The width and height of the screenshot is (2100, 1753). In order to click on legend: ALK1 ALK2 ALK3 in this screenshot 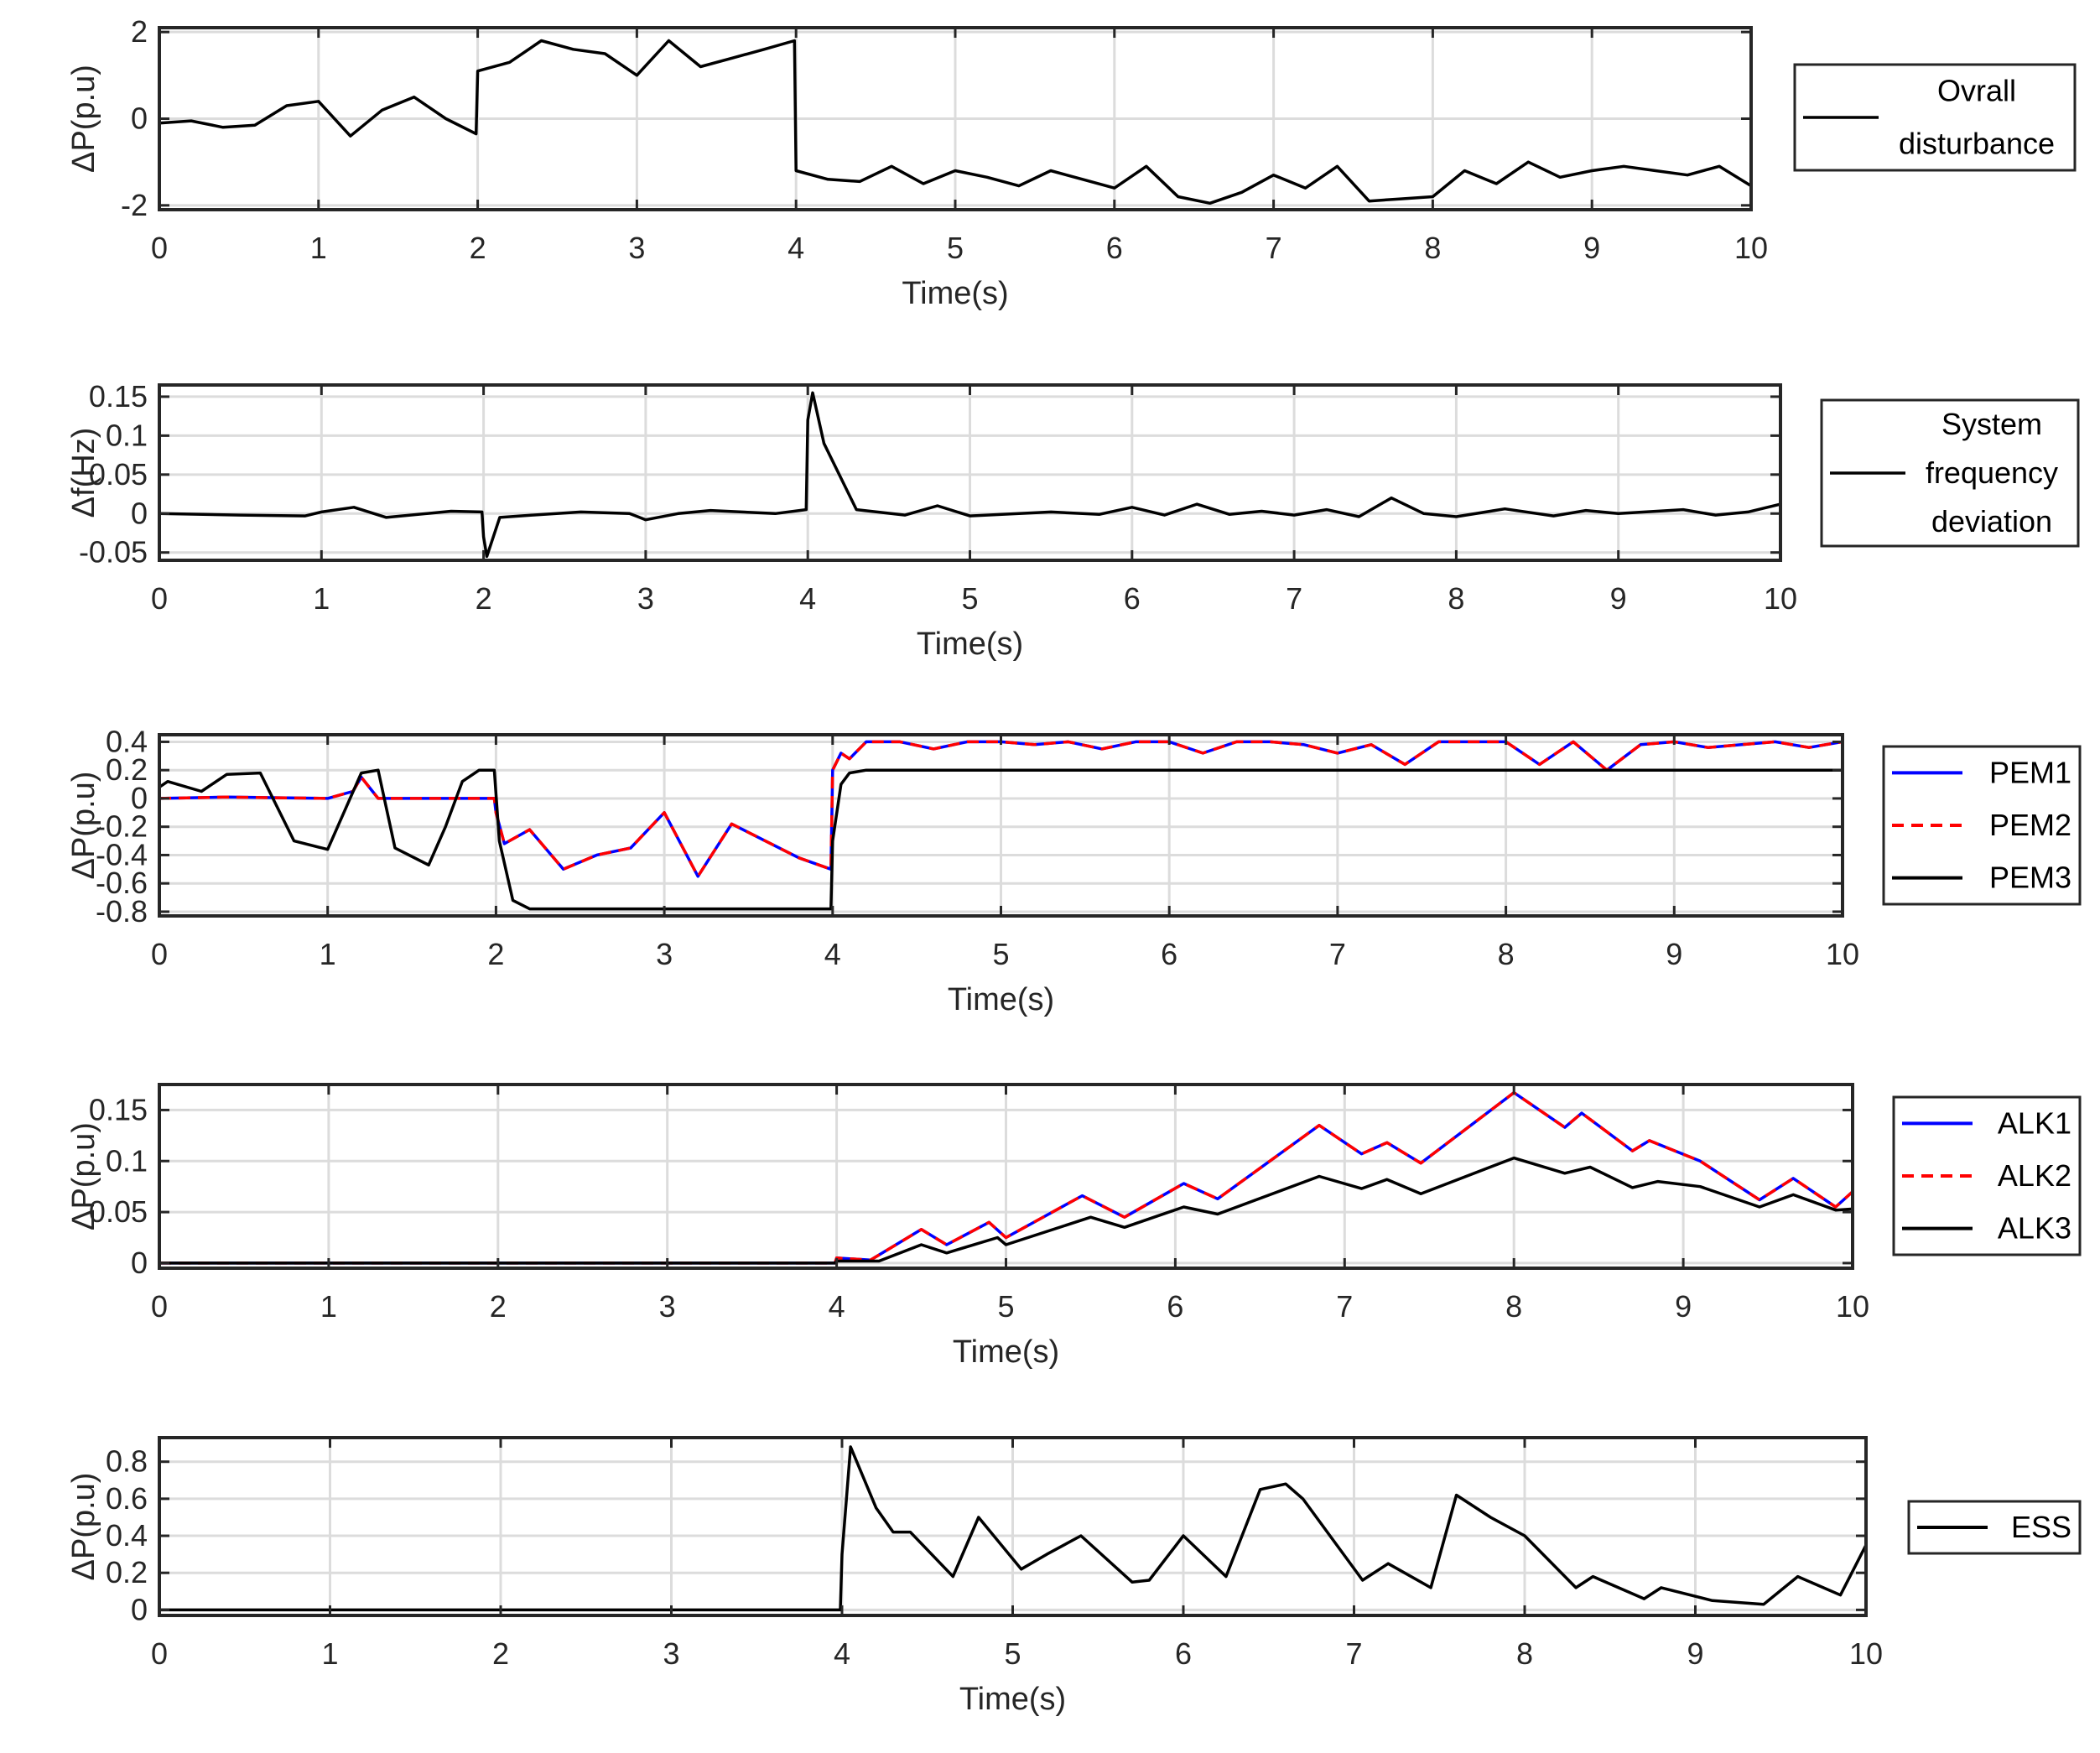, I will do `click(1987, 1175)`.